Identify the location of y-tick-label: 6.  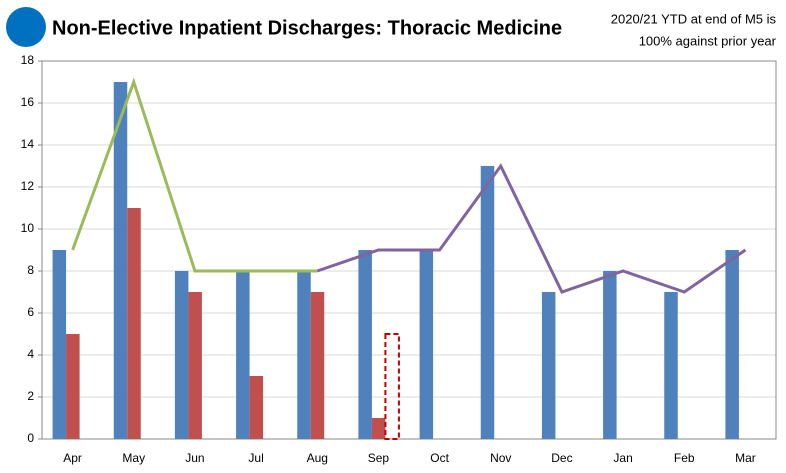
(30, 312).